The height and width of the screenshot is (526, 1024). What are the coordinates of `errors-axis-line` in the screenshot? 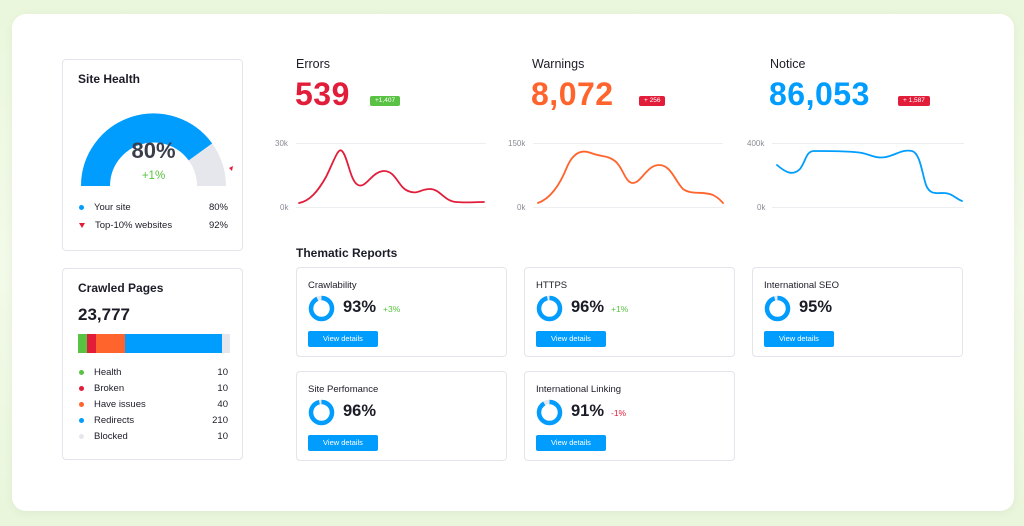 It's located at (391, 143).